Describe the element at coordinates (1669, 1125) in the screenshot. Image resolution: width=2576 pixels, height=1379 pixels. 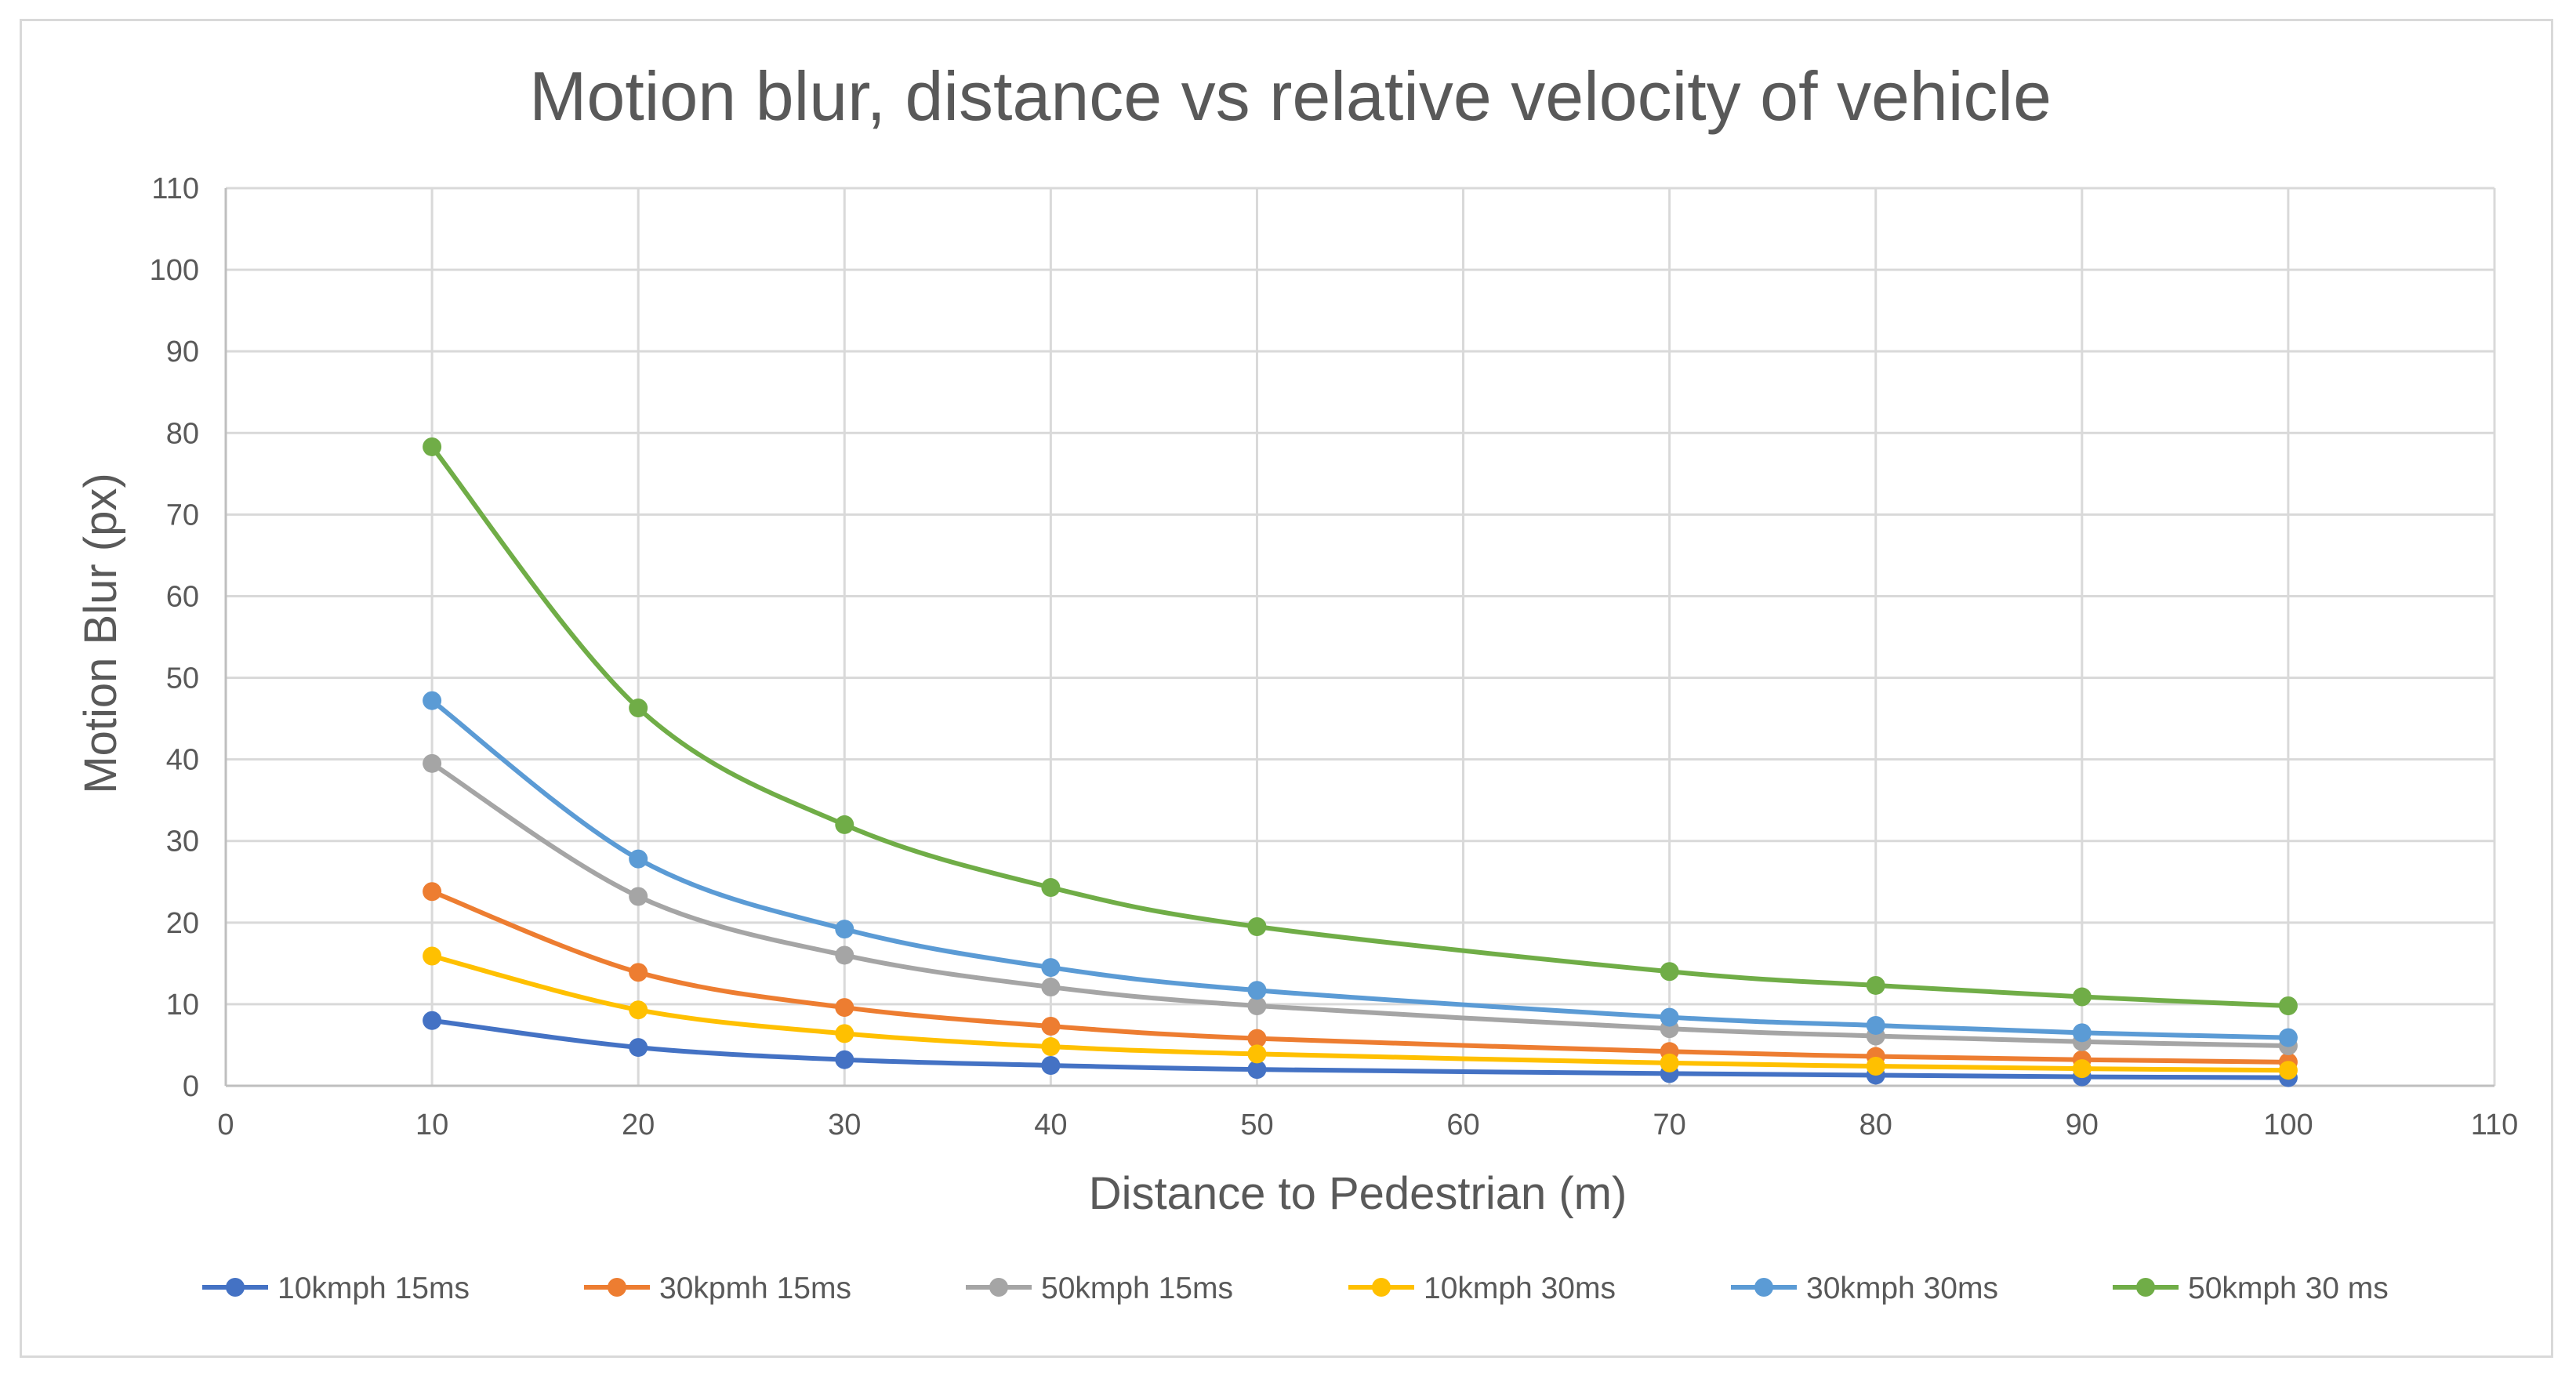
I see `x-tick-label: 70` at that location.